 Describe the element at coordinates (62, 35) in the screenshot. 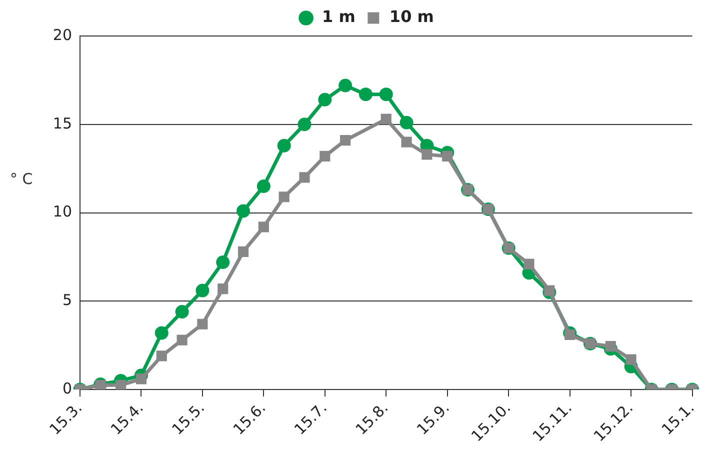

I see `y-tick-label: 20` at that location.